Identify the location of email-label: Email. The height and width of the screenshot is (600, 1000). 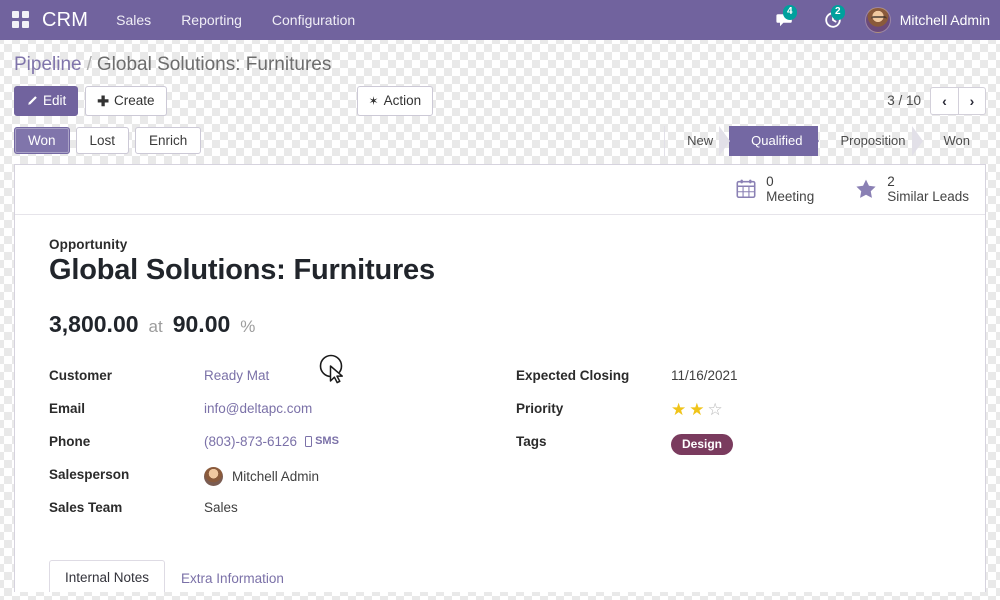
(67, 408).